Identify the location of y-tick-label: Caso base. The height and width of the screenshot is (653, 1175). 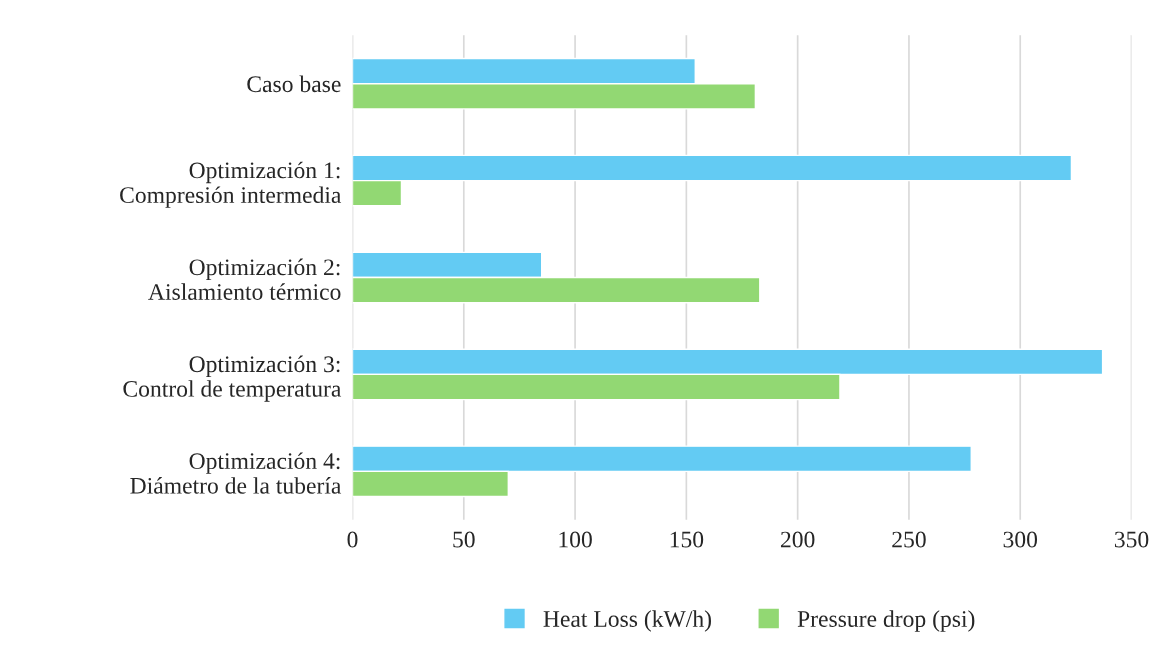
(294, 84).